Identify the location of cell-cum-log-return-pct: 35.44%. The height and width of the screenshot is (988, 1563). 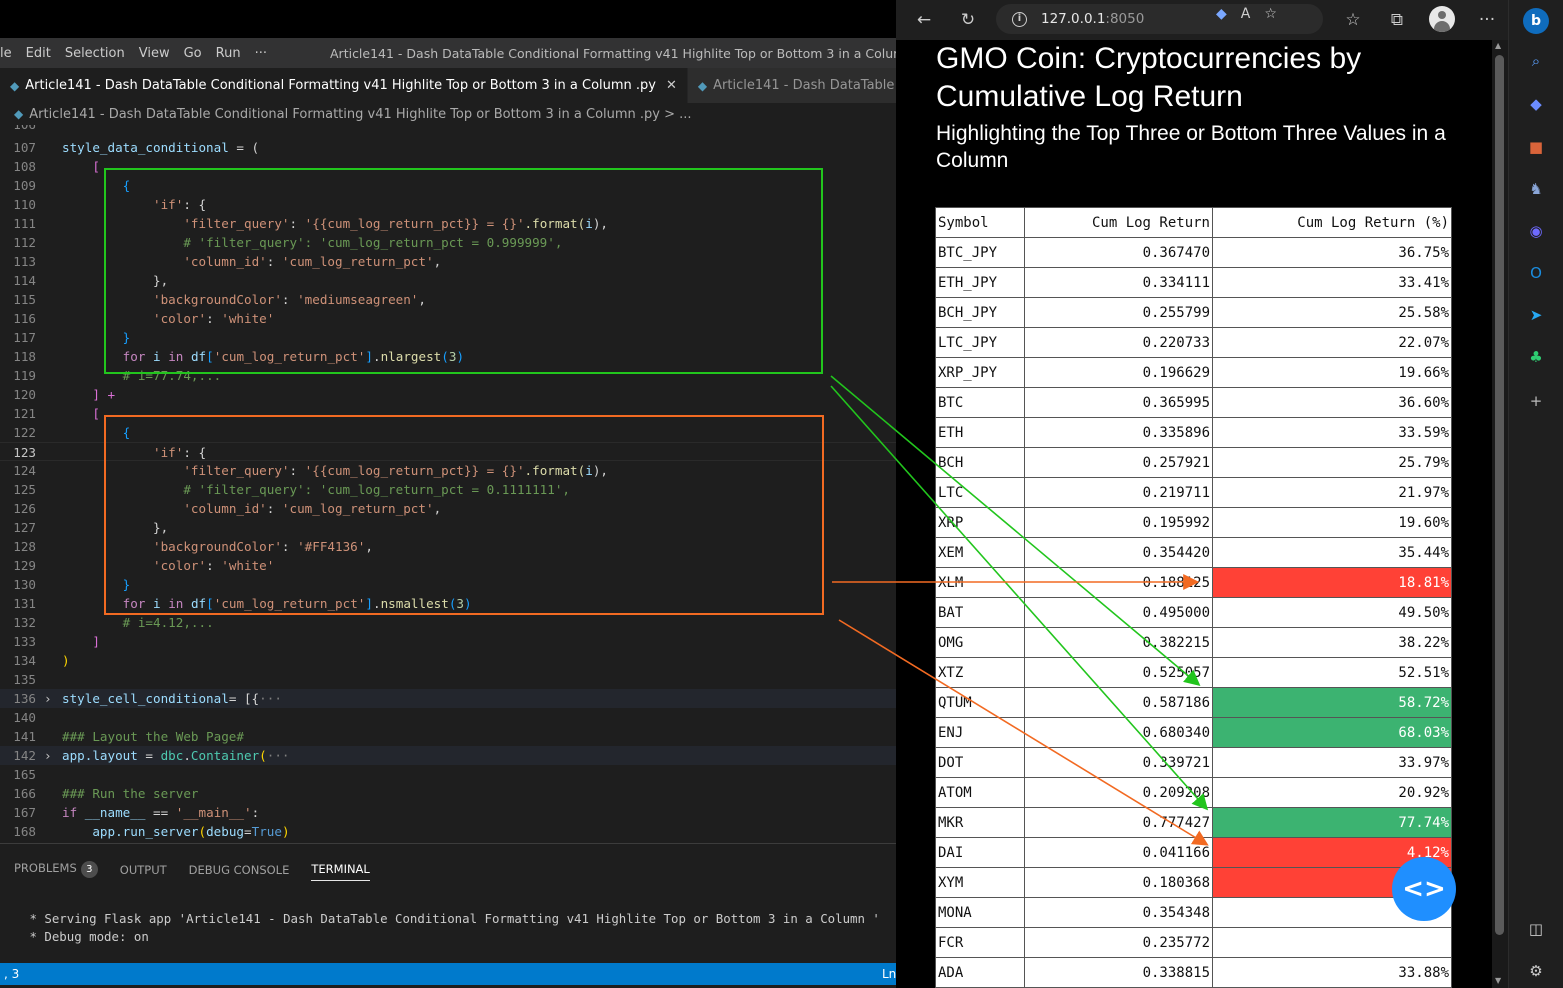
(1332, 552).